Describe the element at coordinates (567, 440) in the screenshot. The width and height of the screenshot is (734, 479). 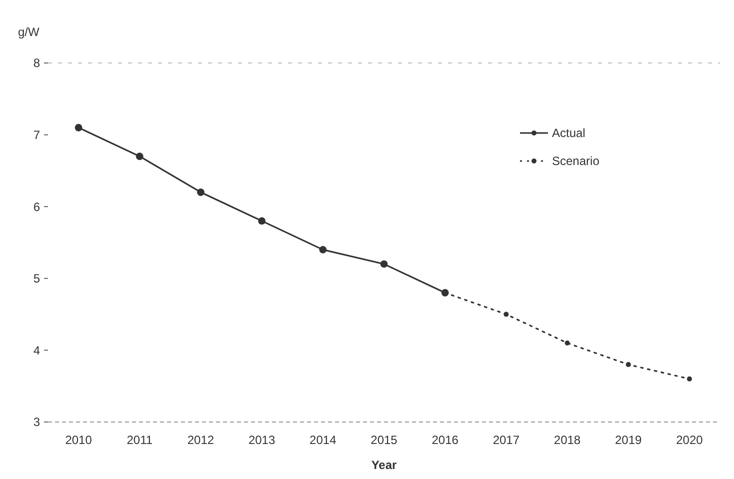
I see `x-tick-label: 2018` at that location.